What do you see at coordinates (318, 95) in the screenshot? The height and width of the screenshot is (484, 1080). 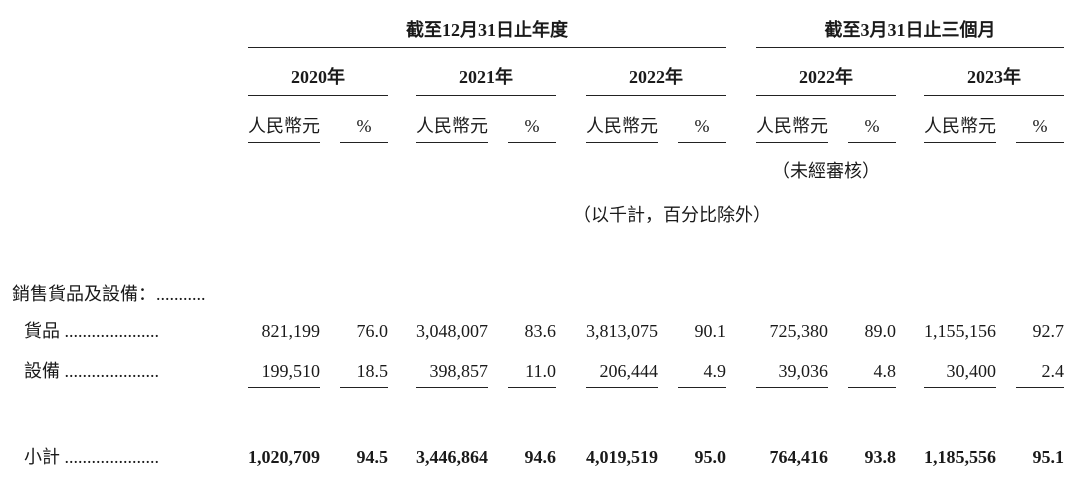 I see `year-rule-2020` at bounding box center [318, 95].